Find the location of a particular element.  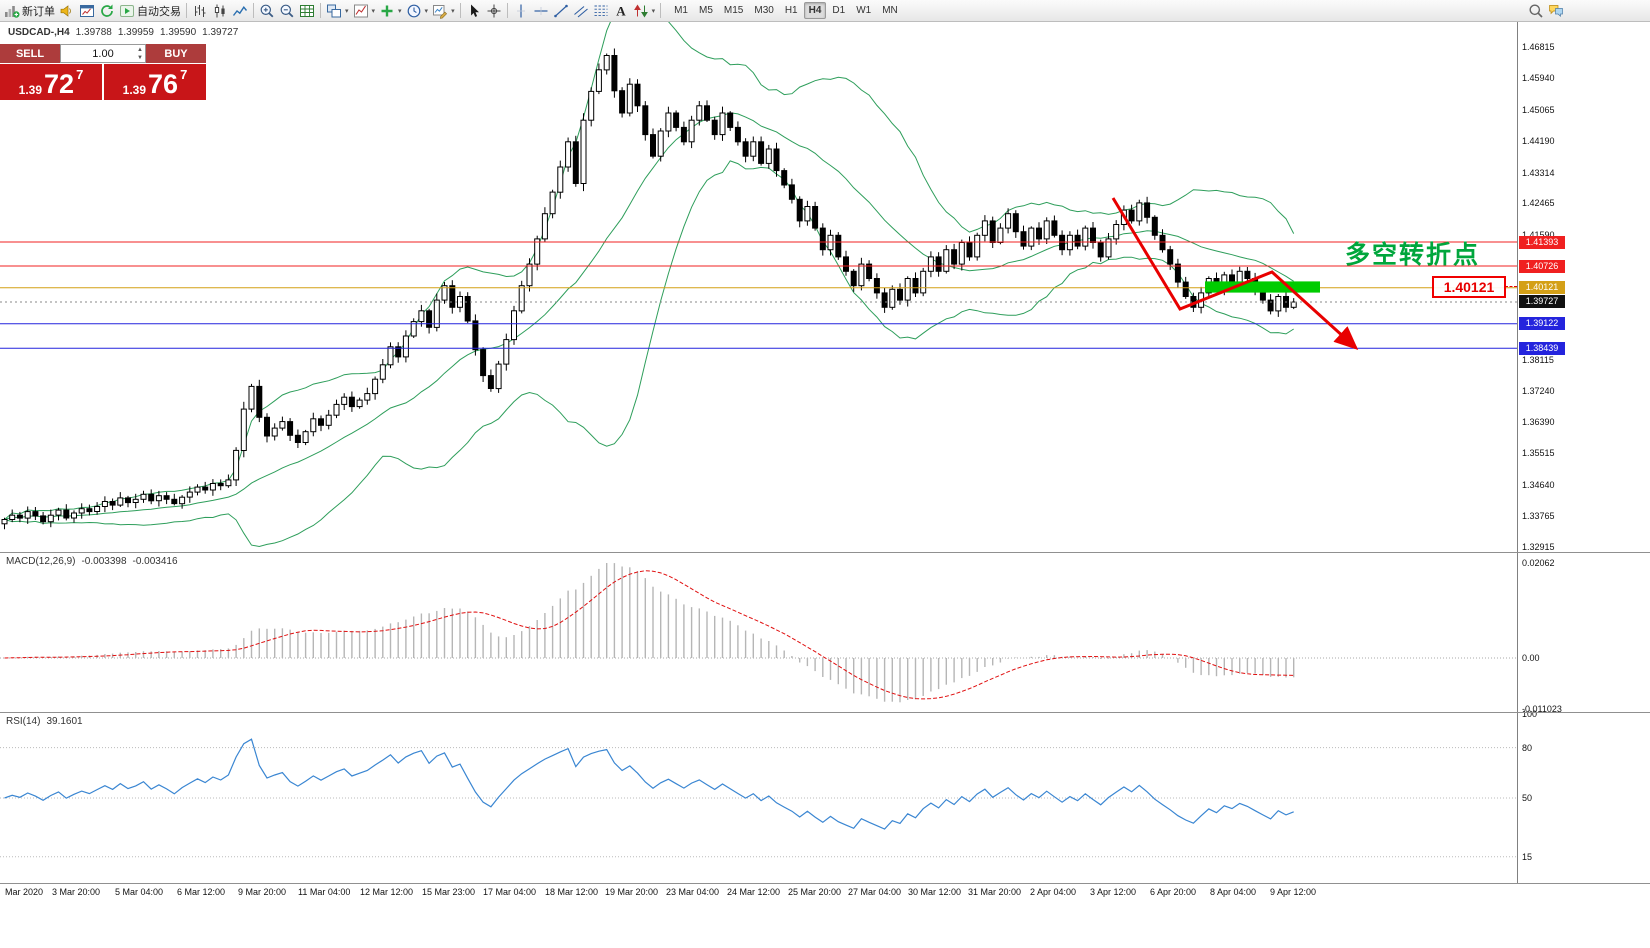

autotrade-button: 自动交易 is located at coordinates (150, 11).